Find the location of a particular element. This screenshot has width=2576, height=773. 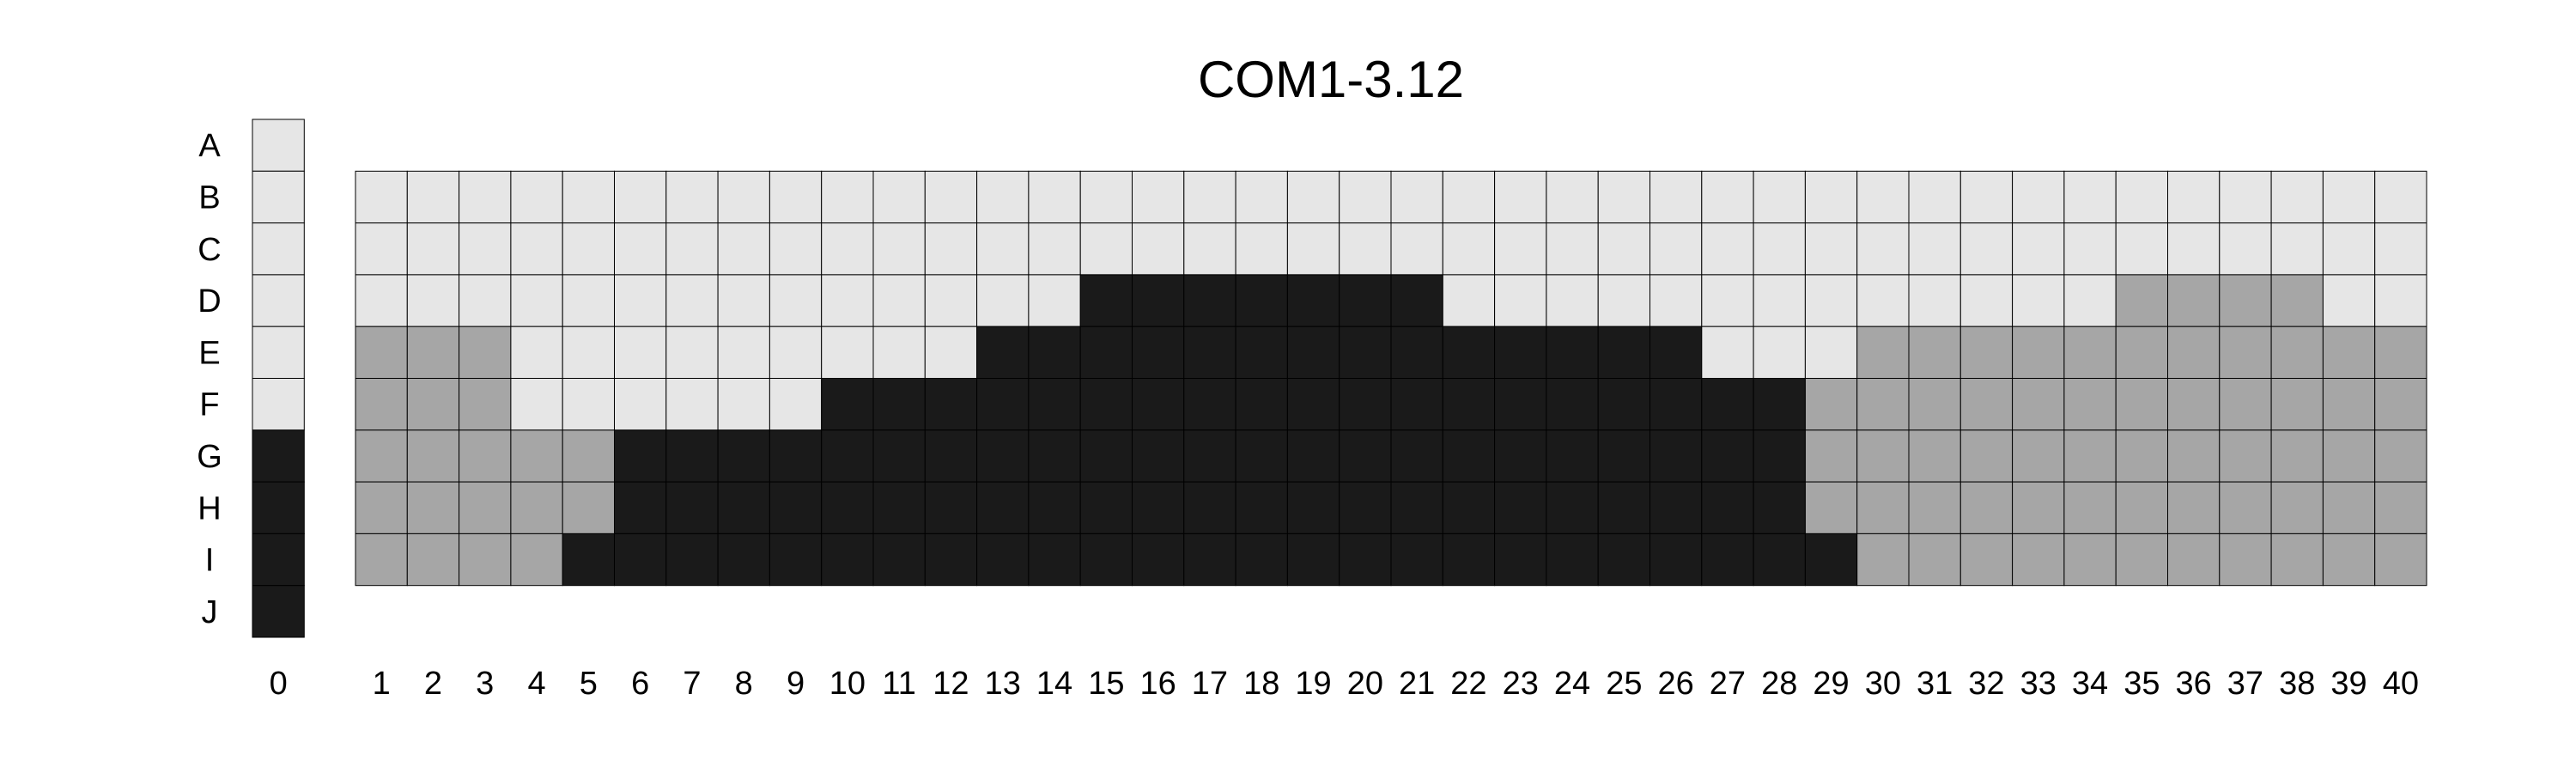

column-label-36: 36 is located at coordinates (2194, 684).